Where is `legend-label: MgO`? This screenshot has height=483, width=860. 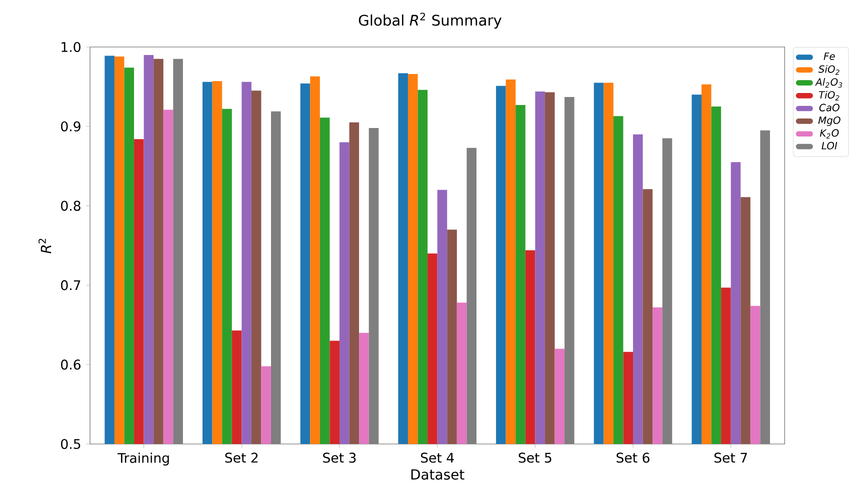 legend-label: MgO is located at coordinates (829, 121).